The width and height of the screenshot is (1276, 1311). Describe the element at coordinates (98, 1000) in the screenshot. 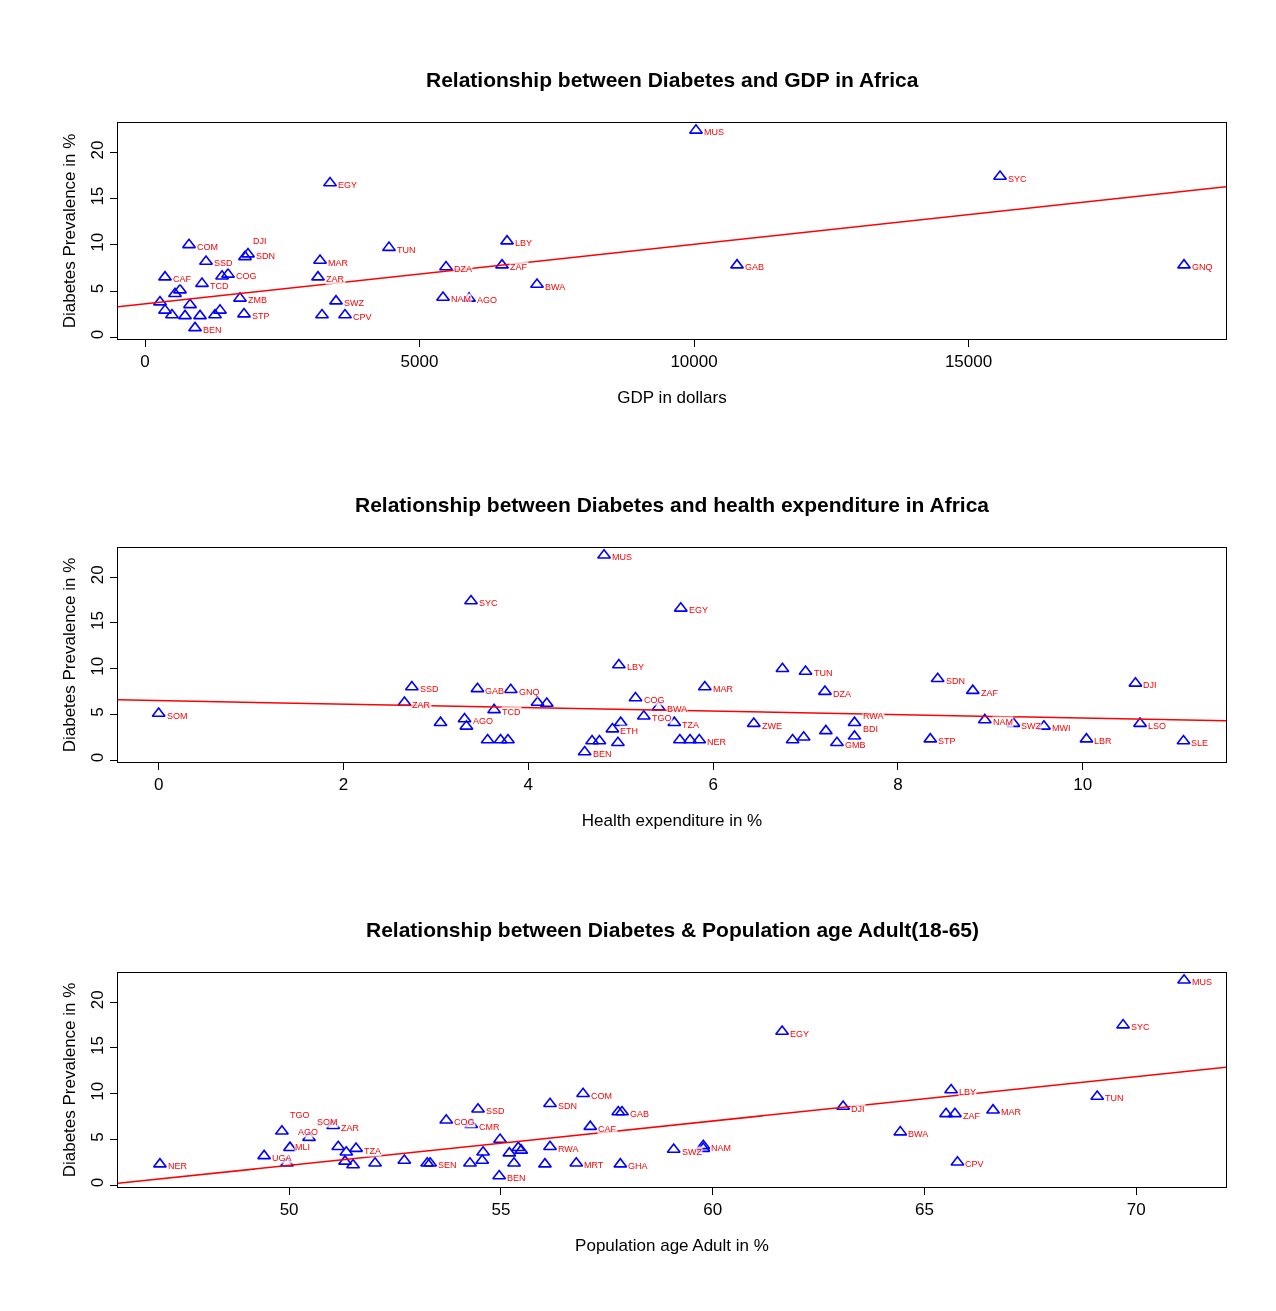

I see `y-tick-label: 20` at that location.